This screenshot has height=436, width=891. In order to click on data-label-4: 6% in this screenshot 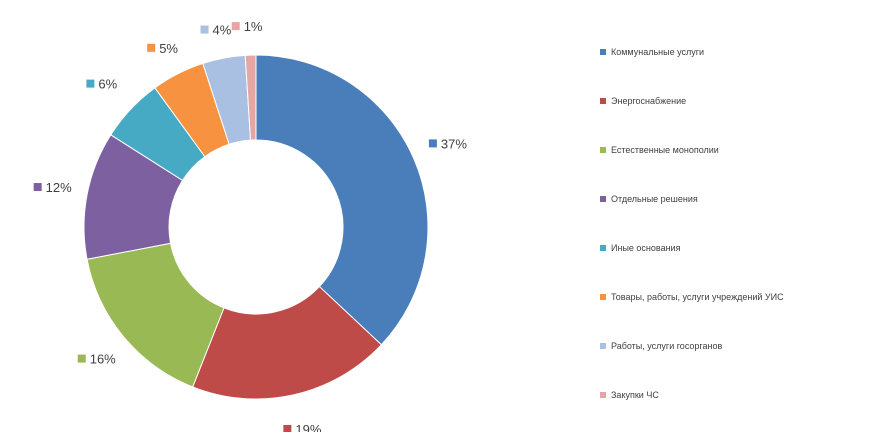, I will do `click(102, 84)`.